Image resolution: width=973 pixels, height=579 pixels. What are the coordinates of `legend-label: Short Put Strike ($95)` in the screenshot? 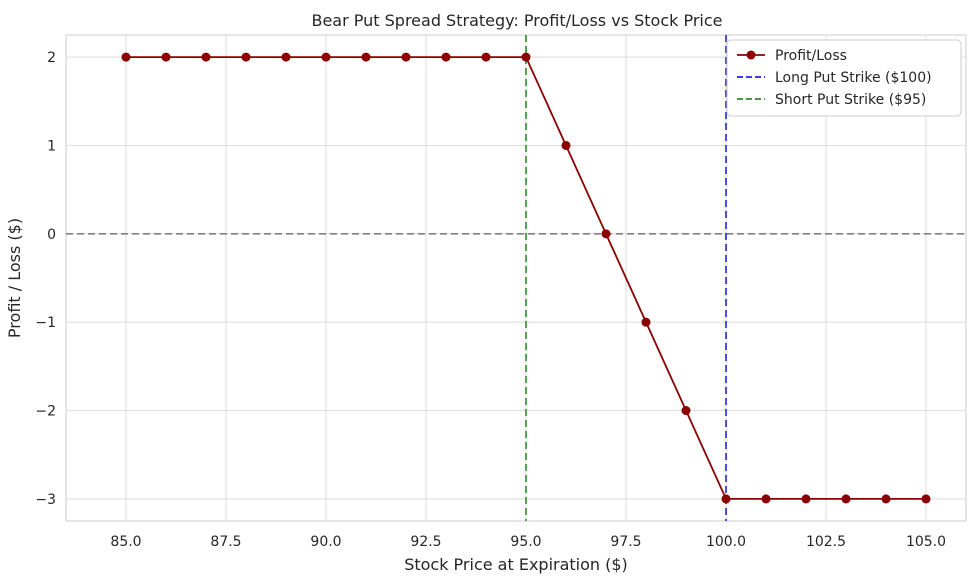 It's located at (850, 100).